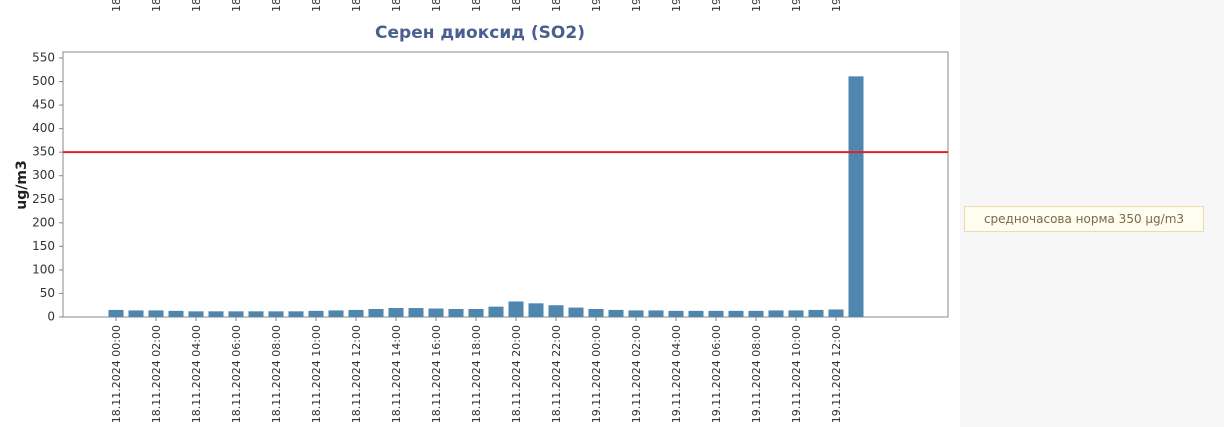 This screenshot has height=427, width=1224. What do you see at coordinates (43, 199) in the screenshot?
I see `y-tick-label: 250` at bounding box center [43, 199].